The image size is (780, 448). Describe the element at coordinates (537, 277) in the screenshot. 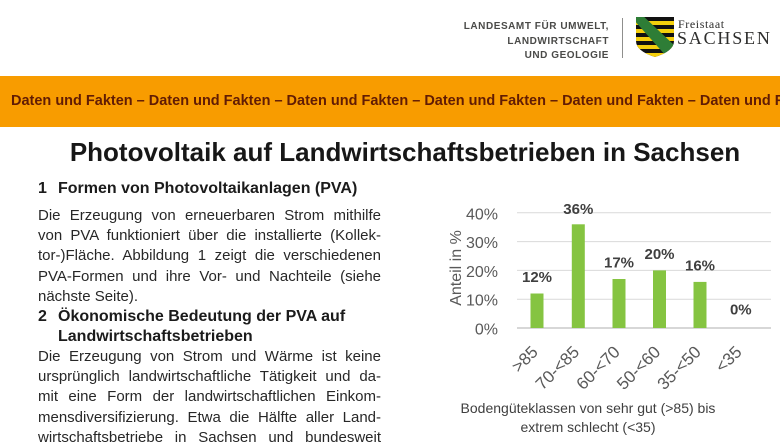

I see `svg-text: 12%` at that location.